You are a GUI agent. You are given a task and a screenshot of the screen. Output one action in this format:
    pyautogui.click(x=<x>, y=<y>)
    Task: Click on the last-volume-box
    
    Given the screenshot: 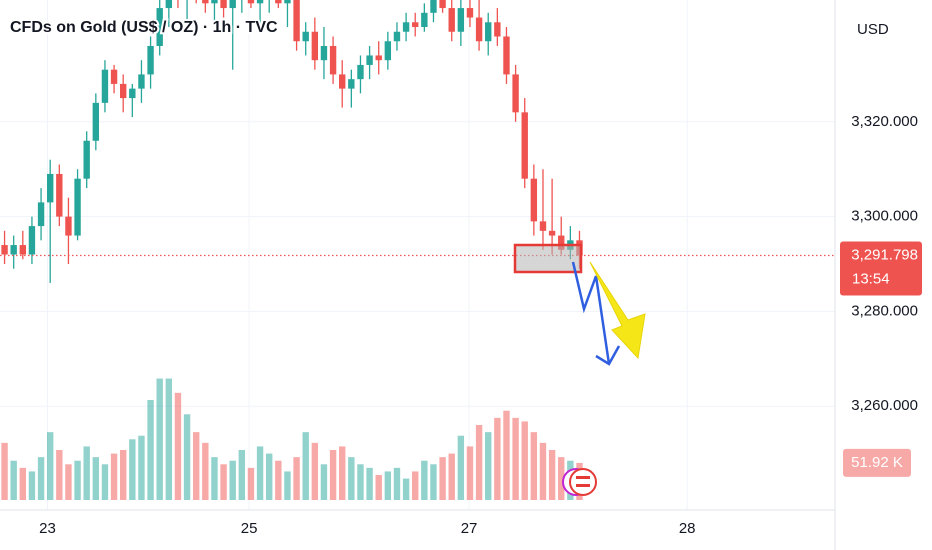 What is the action you would take?
    pyautogui.click(x=877, y=462)
    